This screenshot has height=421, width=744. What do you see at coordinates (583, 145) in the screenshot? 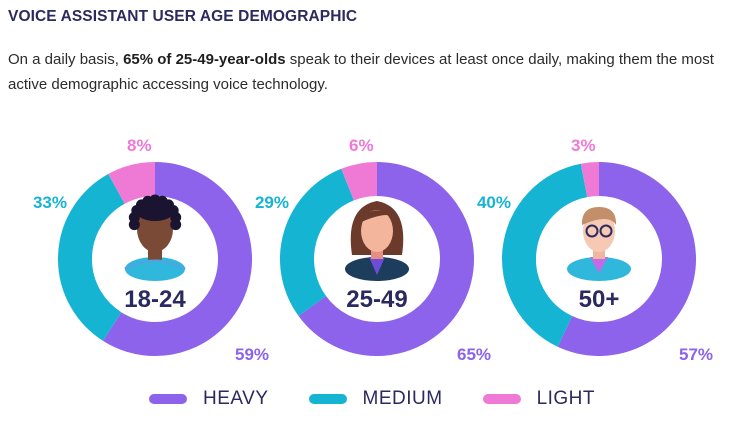
I see `value-label-light: 3%` at bounding box center [583, 145].